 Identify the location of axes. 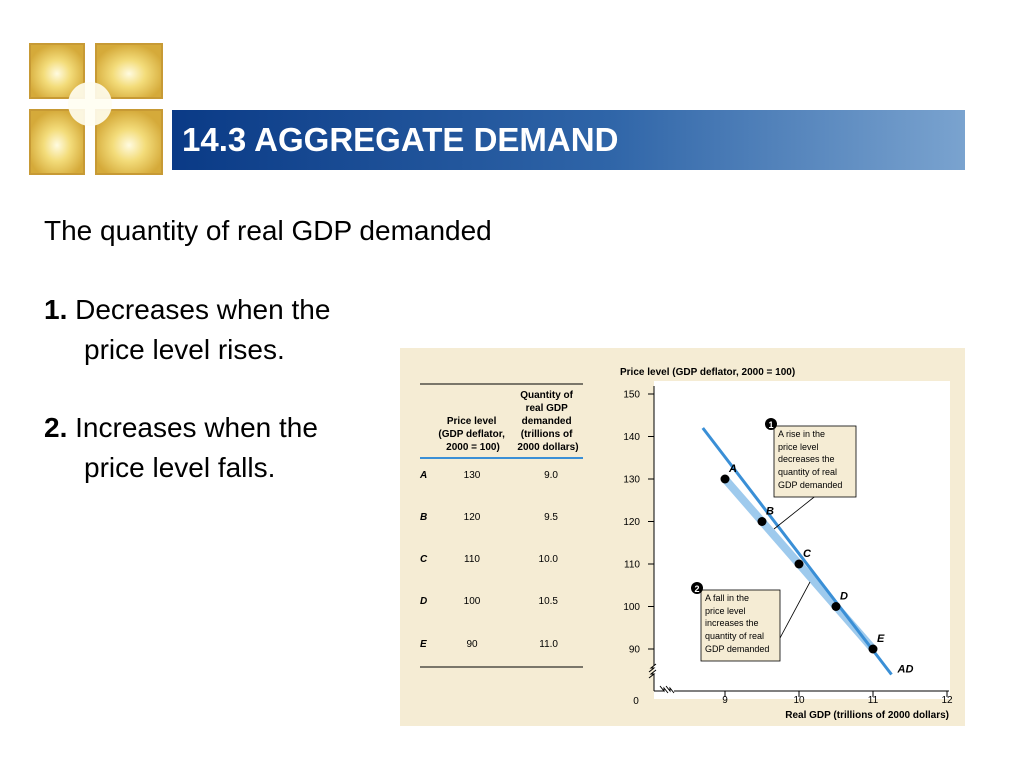
(798, 540).